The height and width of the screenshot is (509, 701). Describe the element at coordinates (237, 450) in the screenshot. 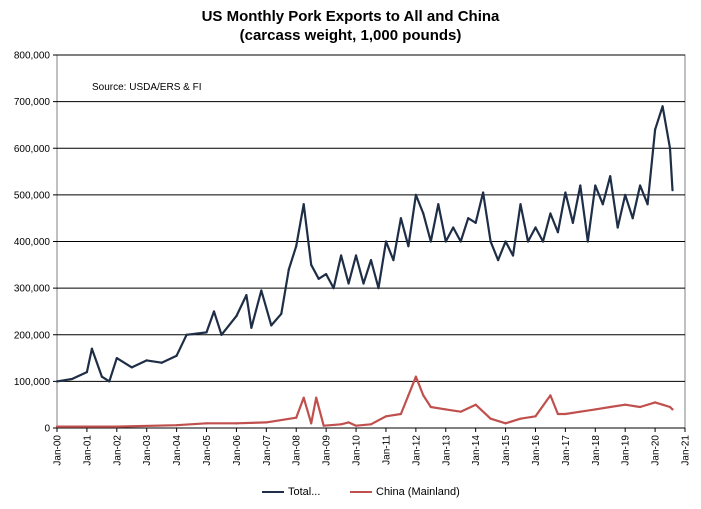

I see `x-tick-label: Jan-06` at that location.